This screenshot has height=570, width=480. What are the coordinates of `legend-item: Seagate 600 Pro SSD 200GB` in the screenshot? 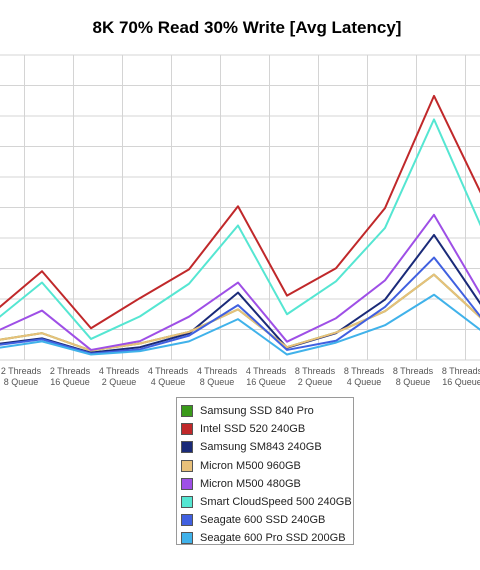 It's located at (263, 538).